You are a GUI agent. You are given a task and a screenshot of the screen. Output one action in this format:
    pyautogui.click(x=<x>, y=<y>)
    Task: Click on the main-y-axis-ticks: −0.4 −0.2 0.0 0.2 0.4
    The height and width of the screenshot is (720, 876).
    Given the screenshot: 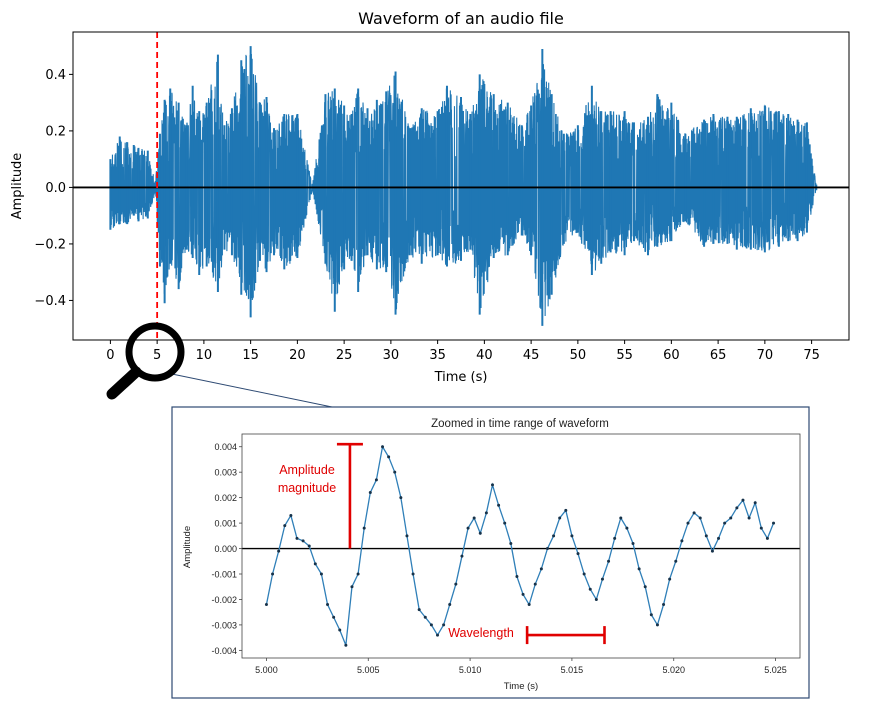 What is the action you would take?
    pyautogui.click(x=53, y=188)
    